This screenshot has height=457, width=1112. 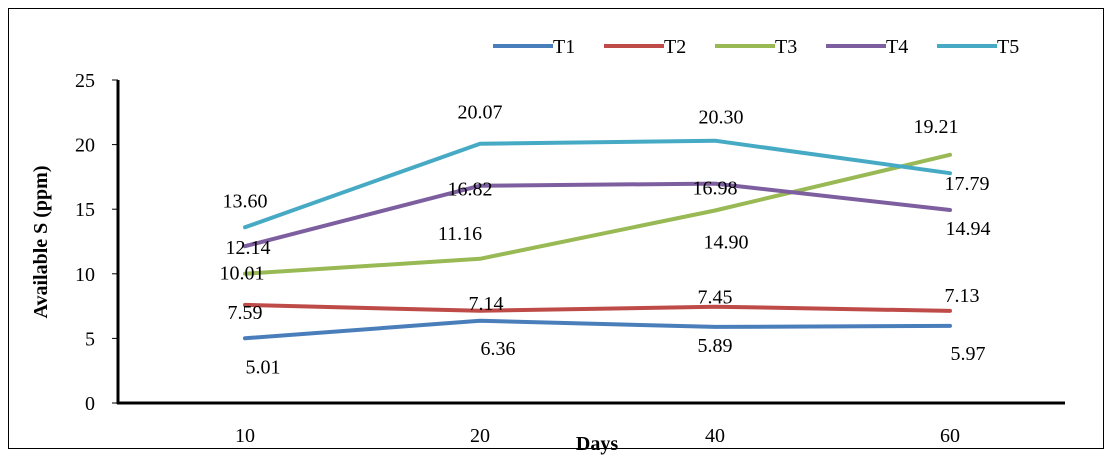 What do you see at coordinates (756, 47) in the screenshot?
I see `legend: T1 T2 T3 T4 T5` at bounding box center [756, 47].